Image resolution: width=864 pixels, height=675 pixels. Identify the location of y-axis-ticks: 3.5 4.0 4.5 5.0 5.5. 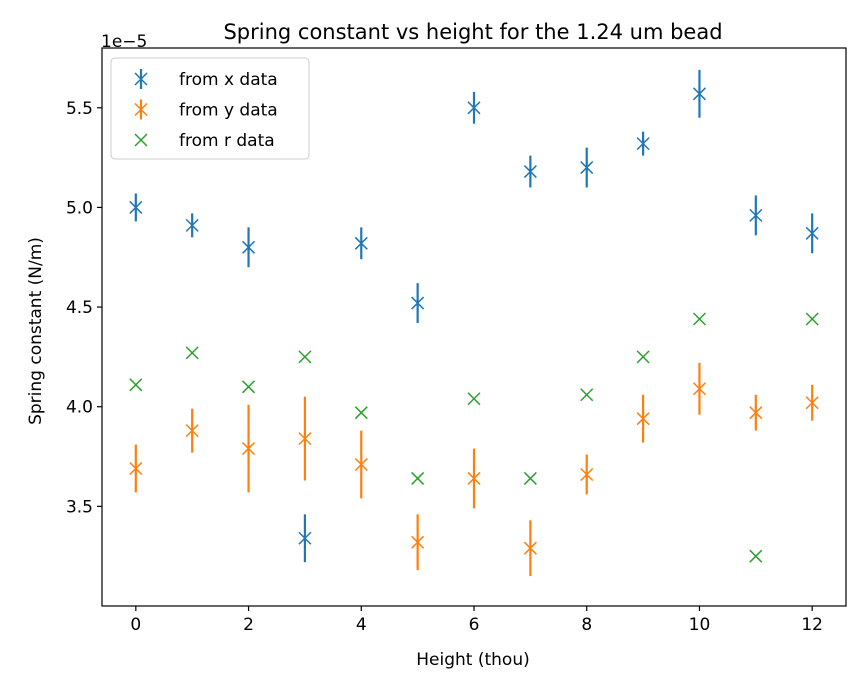
(84, 308).